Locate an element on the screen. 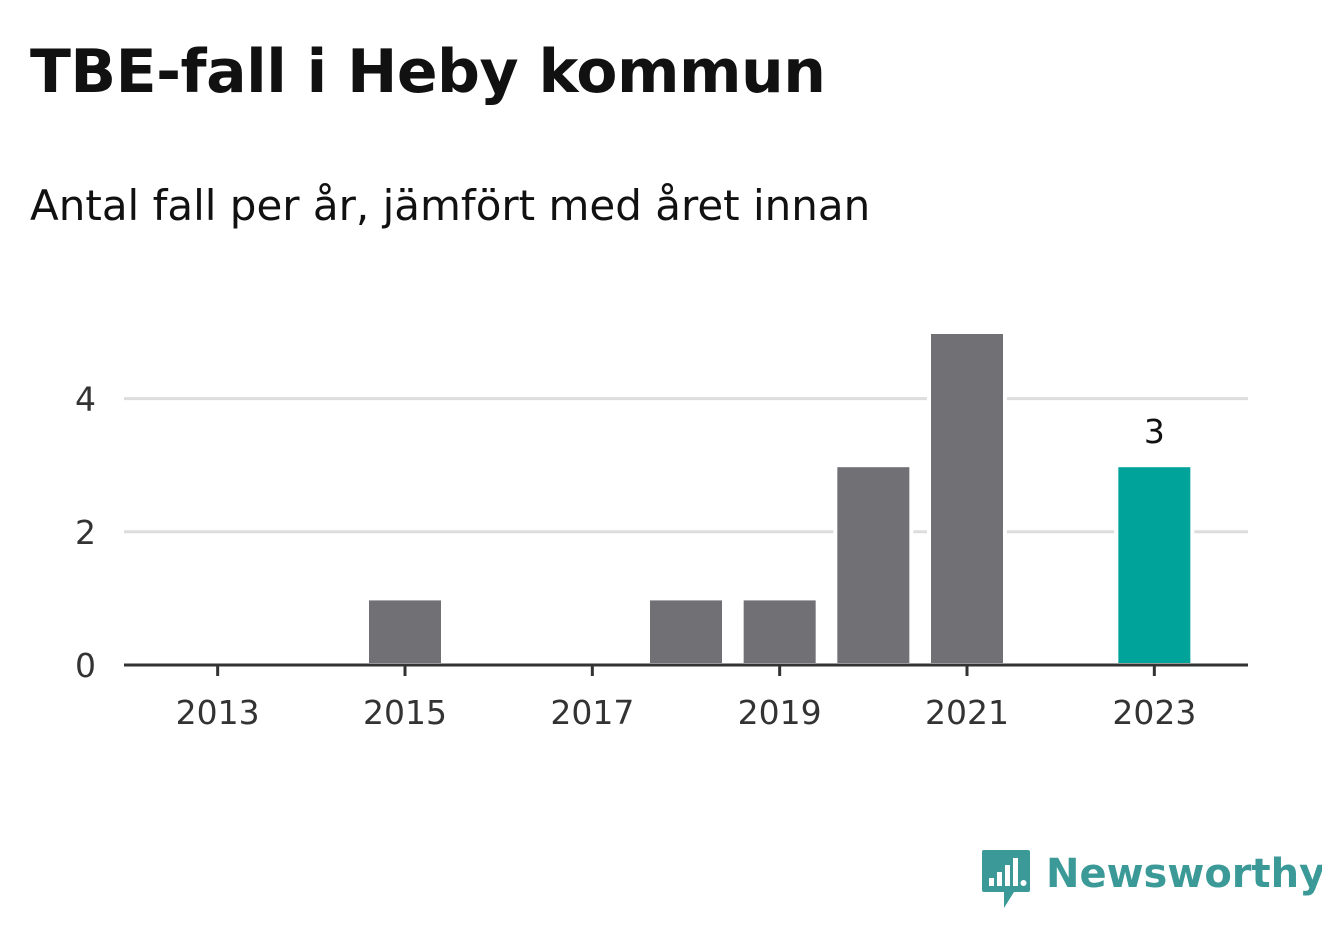  x-axis is located at coordinates (686, 669).